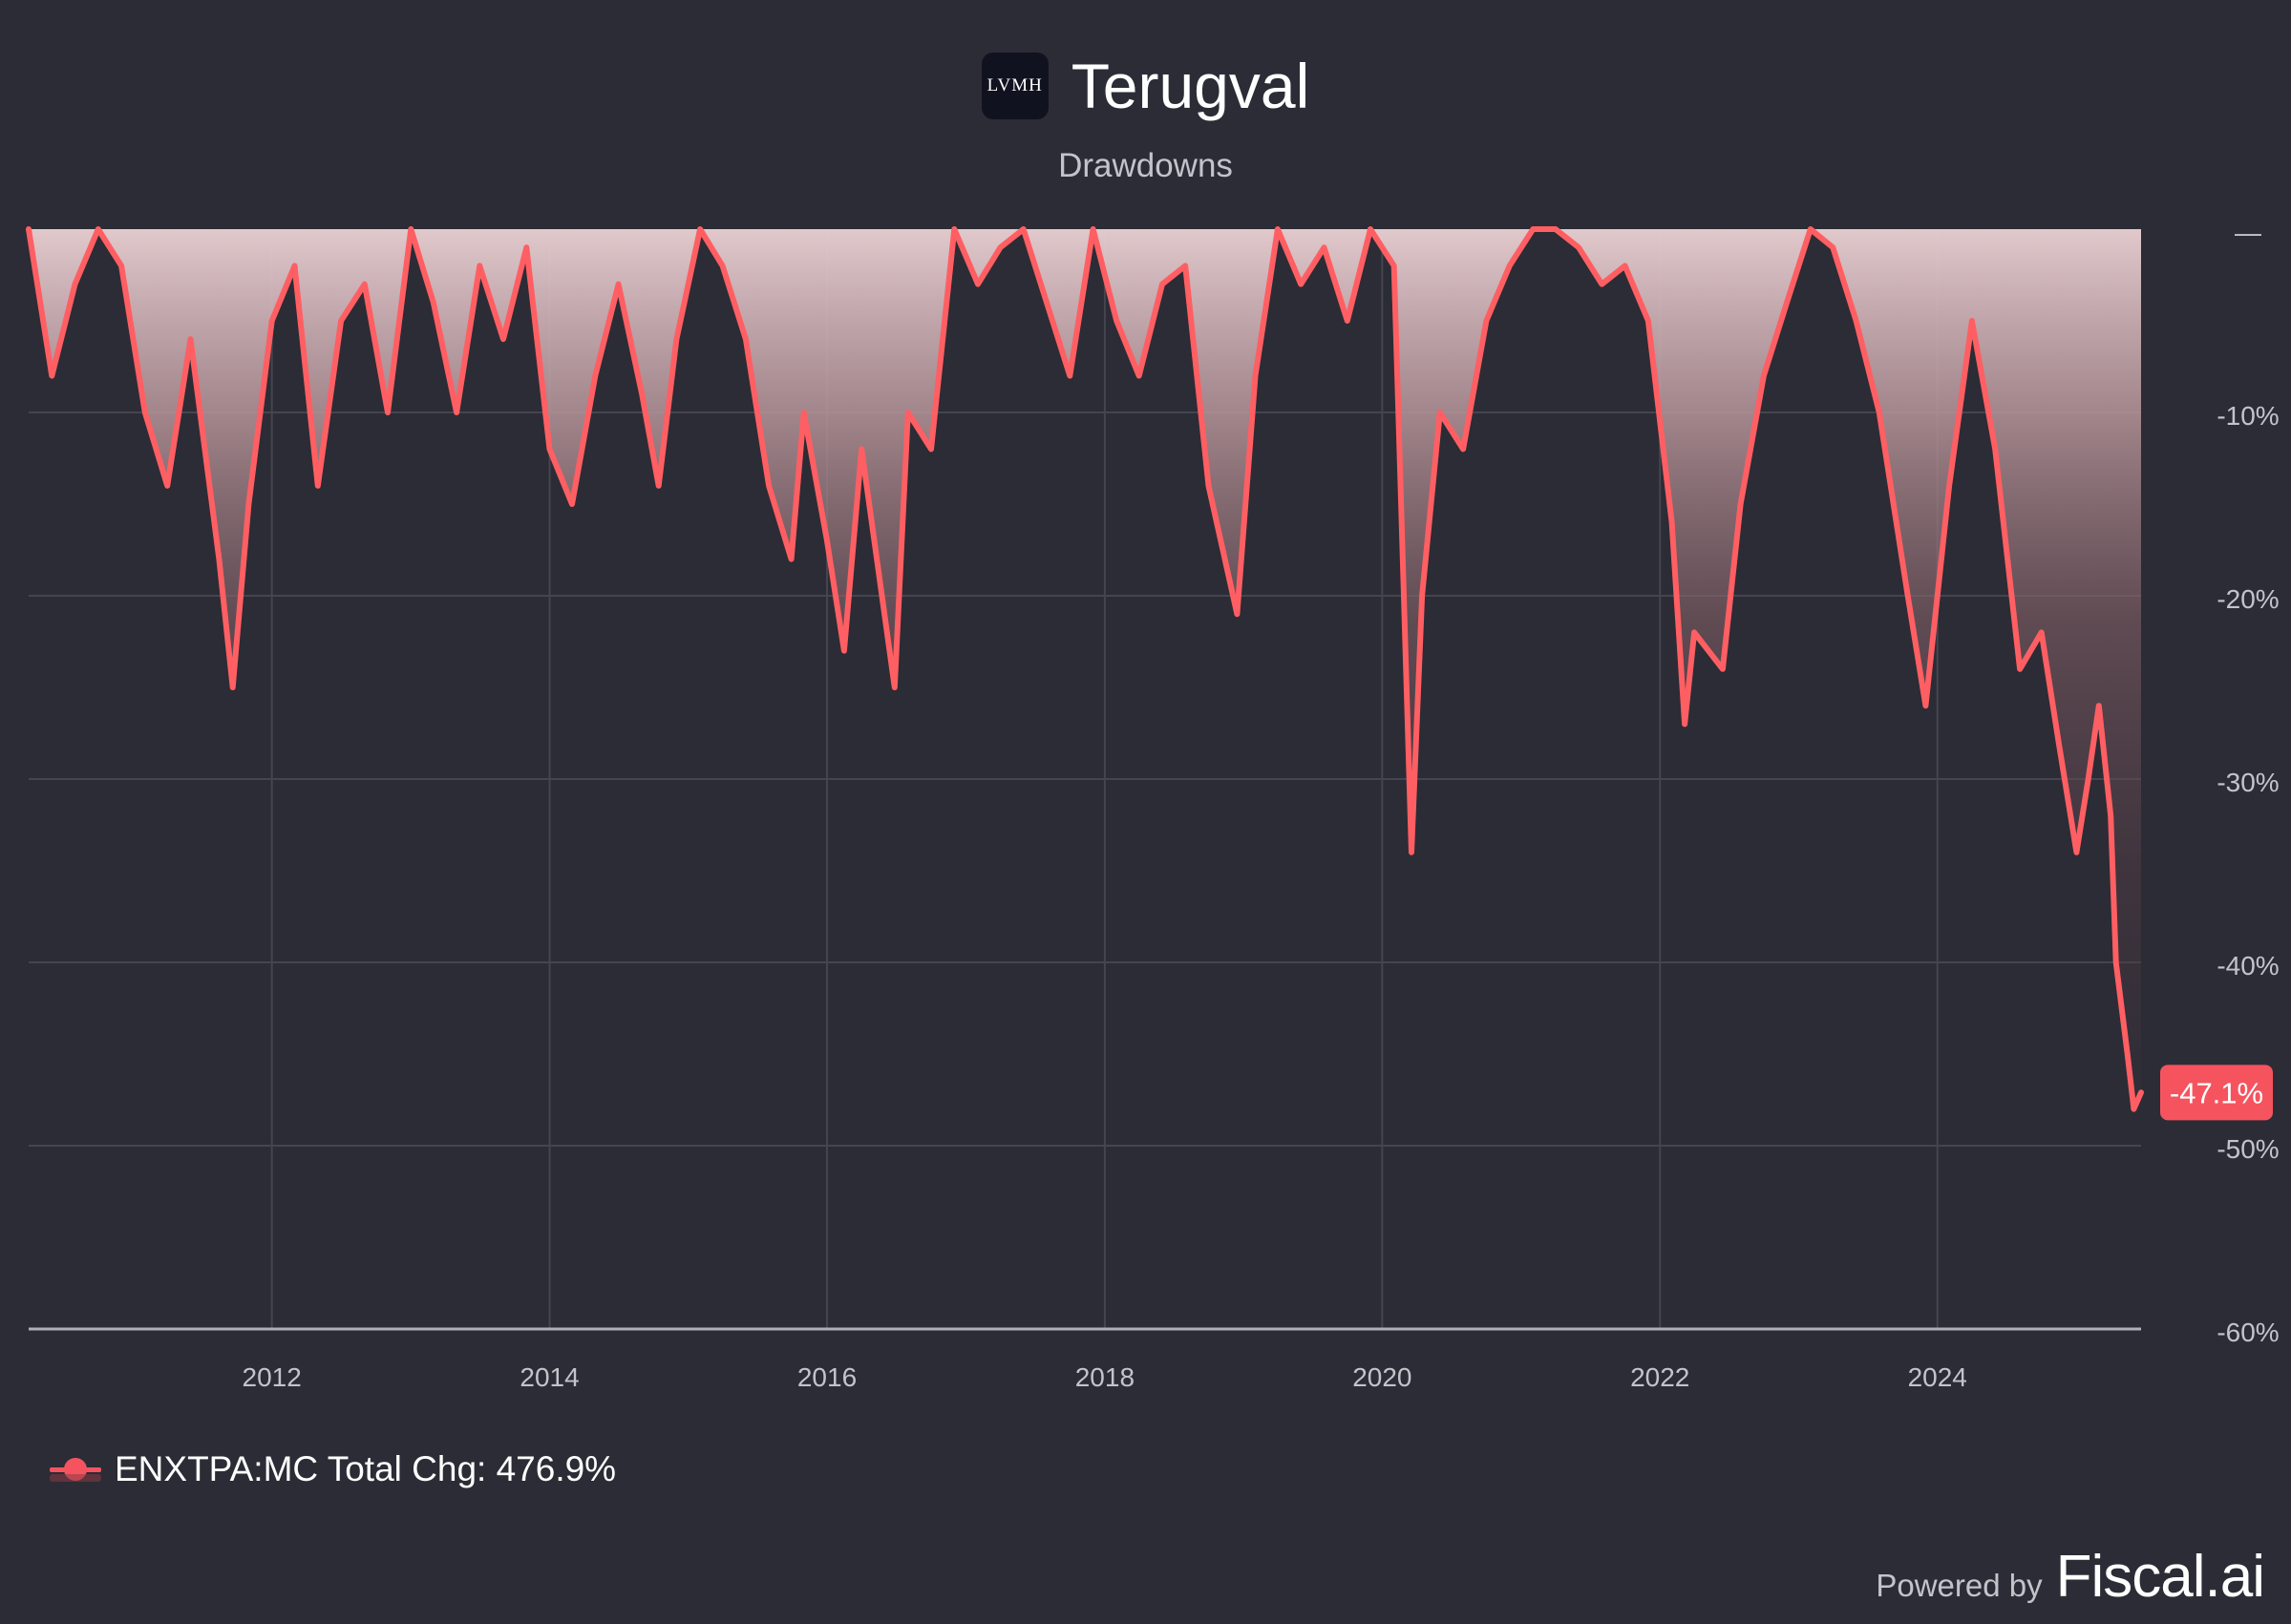 This screenshot has height=1624, width=2291. Describe the element at coordinates (1937, 1377) in the screenshot. I see `x-tick-label: 2024` at that location.